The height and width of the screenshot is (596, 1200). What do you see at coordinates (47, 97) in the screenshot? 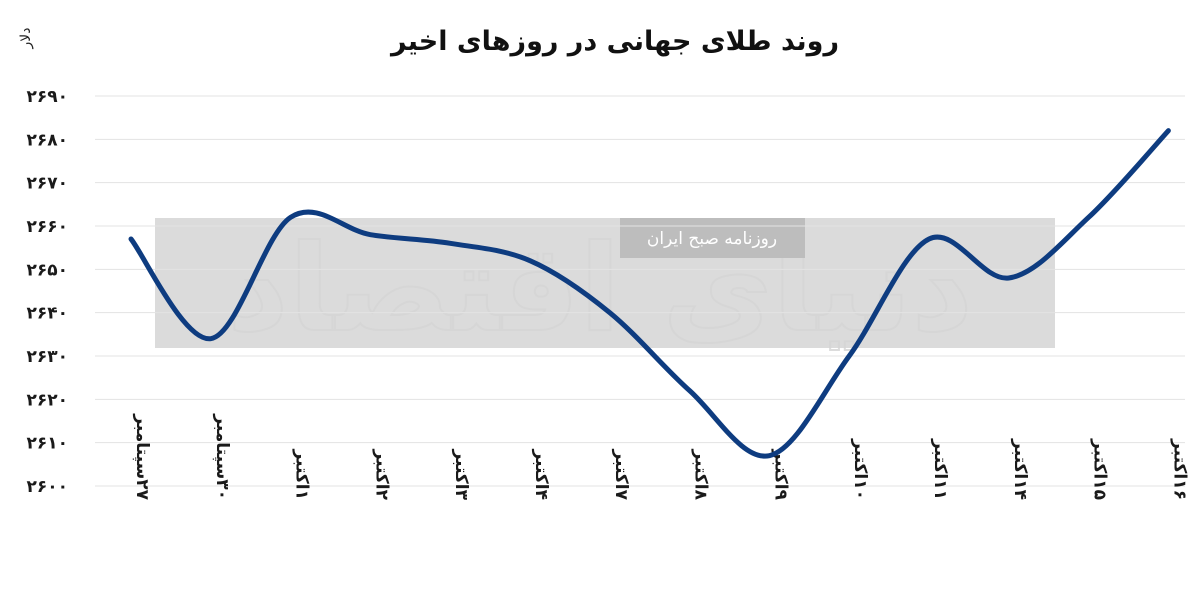
I see `y-tick-label: ۲۶۹۰` at bounding box center [47, 97].